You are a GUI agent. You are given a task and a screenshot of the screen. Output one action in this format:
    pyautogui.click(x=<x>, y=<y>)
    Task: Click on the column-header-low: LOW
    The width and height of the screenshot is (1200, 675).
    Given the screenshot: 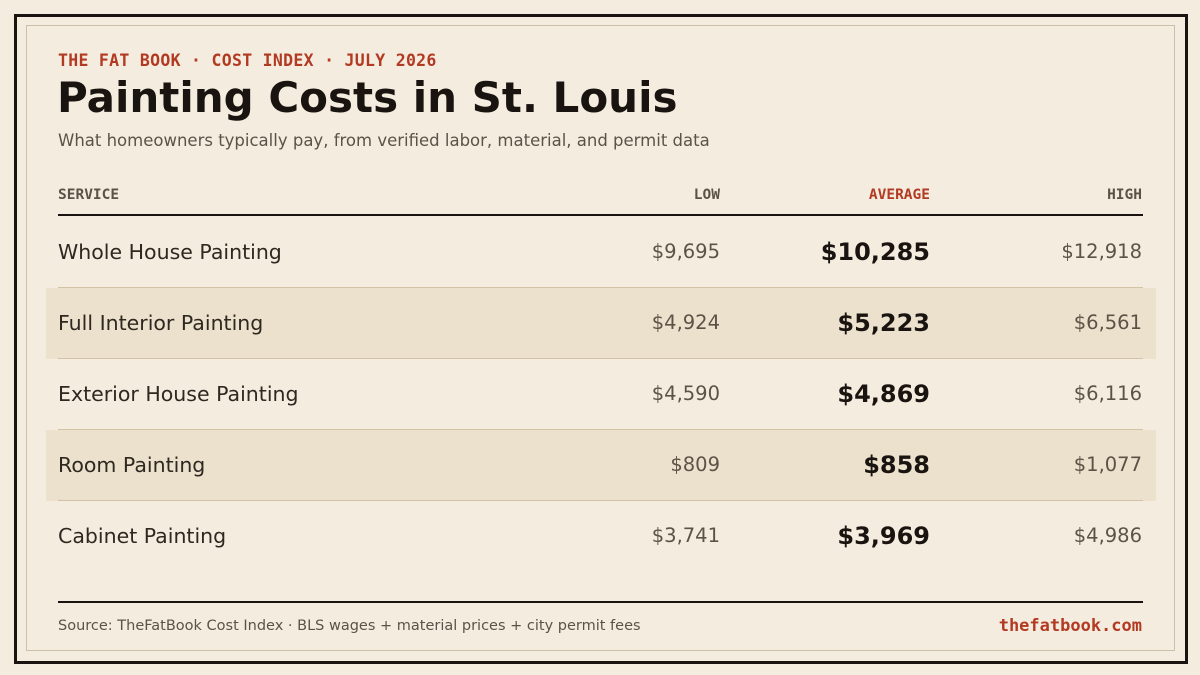 What is the action you would take?
    pyautogui.click(x=706, y=195)
    